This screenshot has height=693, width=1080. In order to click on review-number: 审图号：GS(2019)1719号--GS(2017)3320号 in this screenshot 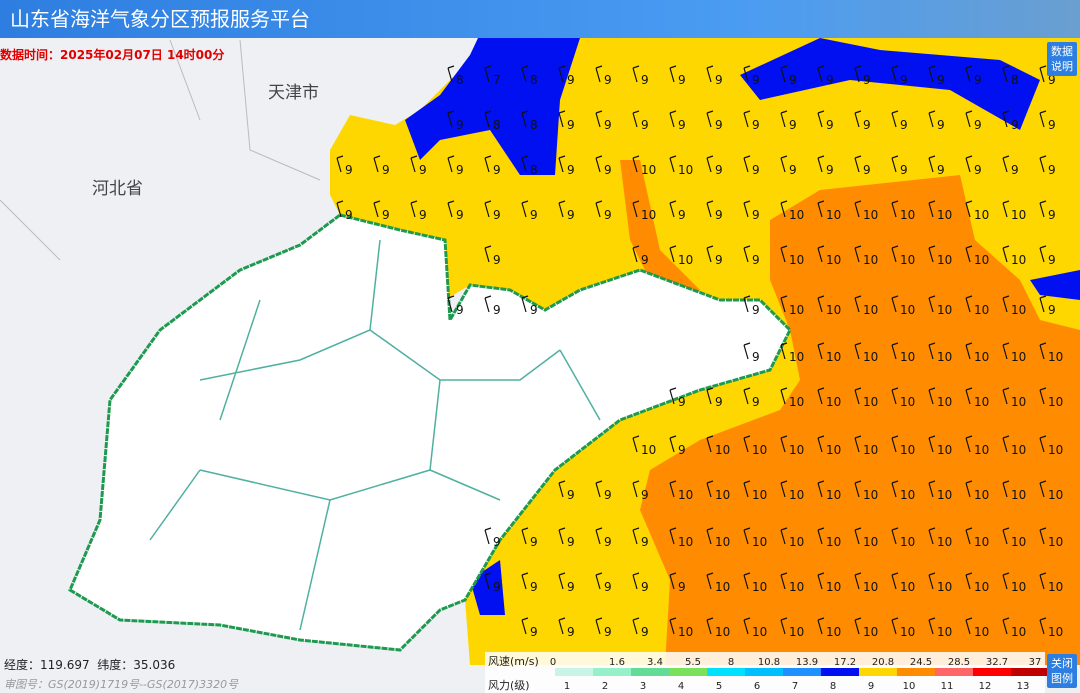, I will do `click(121, 684)`.